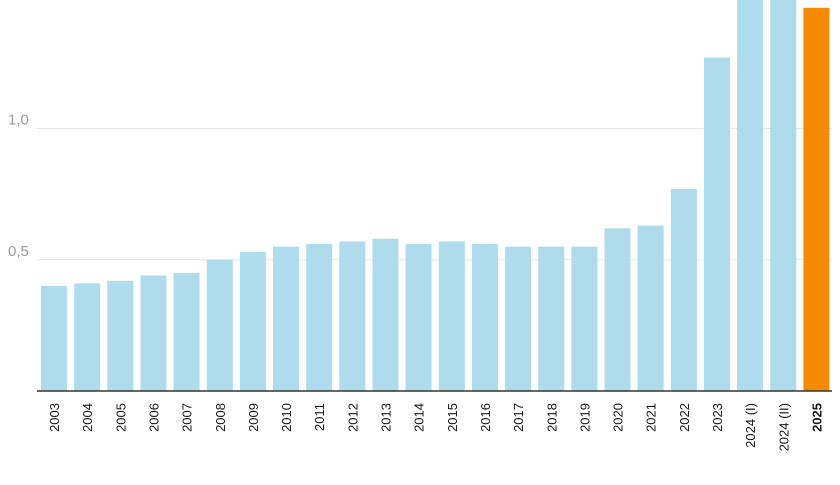 The width and height of the screenshot is (840, 485). Describe the element at coordinates (750, 195) in the screenshot. I see `bar-2024-I` at that location.